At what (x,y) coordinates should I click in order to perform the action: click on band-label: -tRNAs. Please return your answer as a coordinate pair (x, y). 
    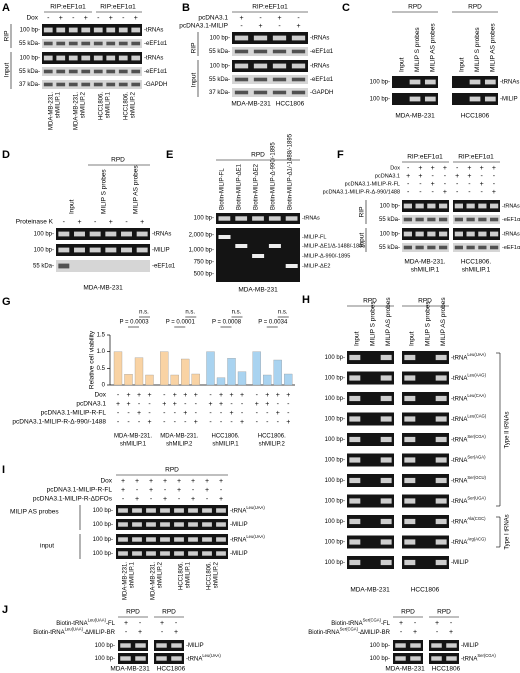
    Looking at the image, I should click on (161, 235).